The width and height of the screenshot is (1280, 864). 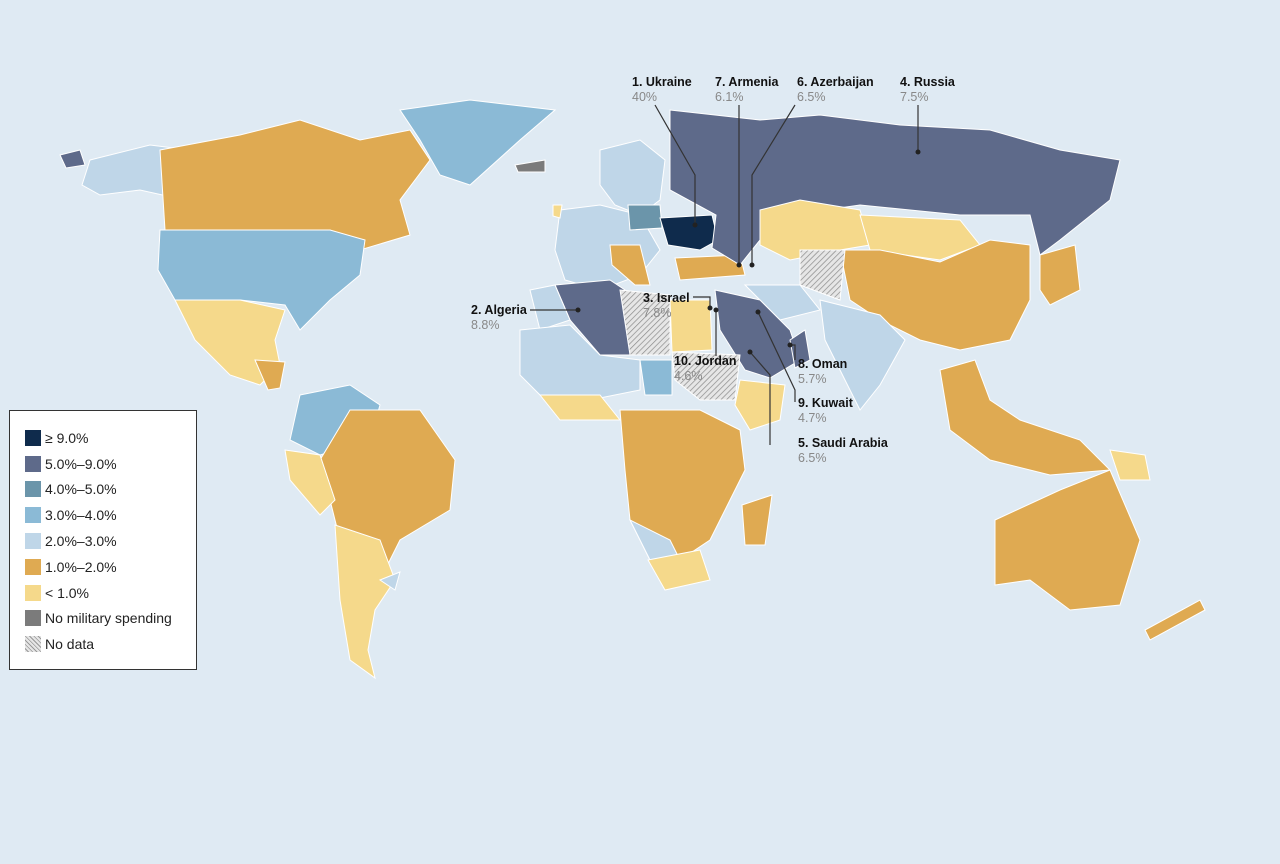 What do you see at coordinates (499, 310) in the screenshot?
I see `callout-name: 2. Algeria` at bounding box center [499, 310].